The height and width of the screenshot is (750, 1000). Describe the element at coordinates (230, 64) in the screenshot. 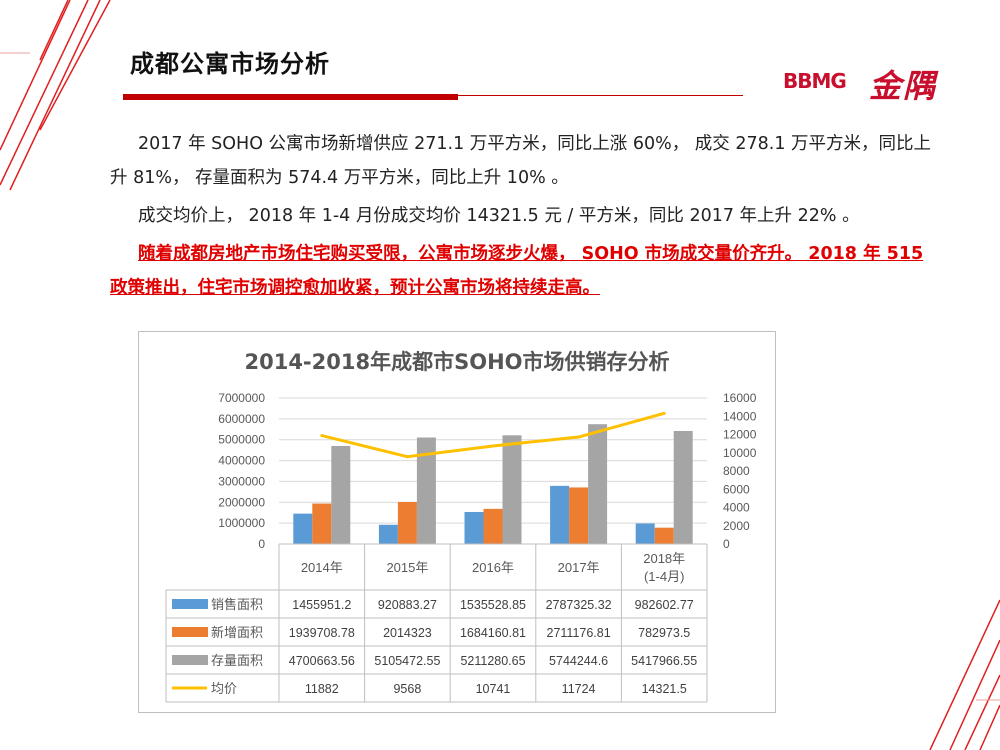

I see `page-title: 成都公寓市场分析` at that location.